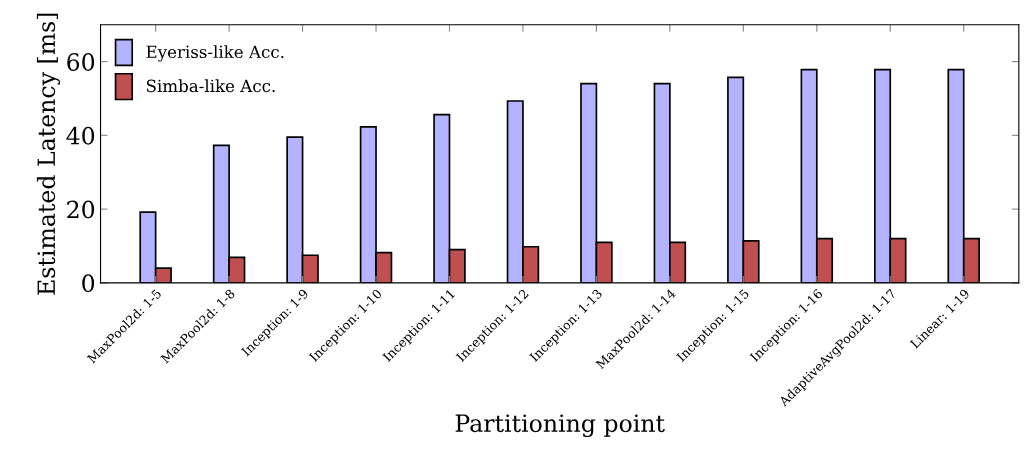 This screenshot has width=1026, height=449. Describe the element at coordinates (48, 154) in the screenshot. I see `y-axis-title: Estimated Latency [ms]` at that location.